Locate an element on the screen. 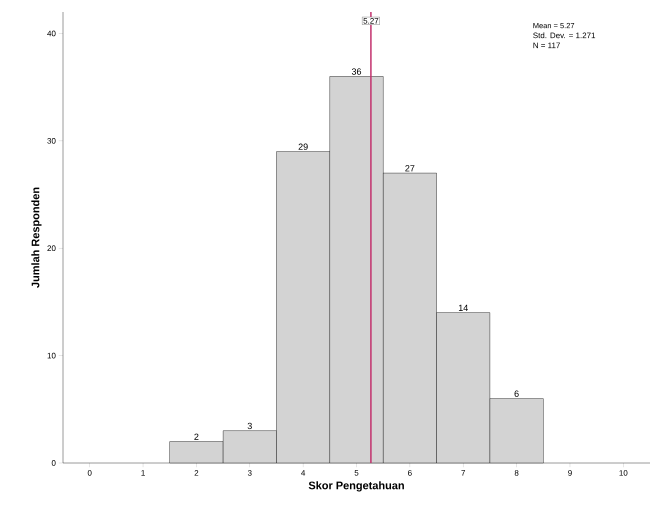  data-label: 6 is located at coordinates (516, 393).